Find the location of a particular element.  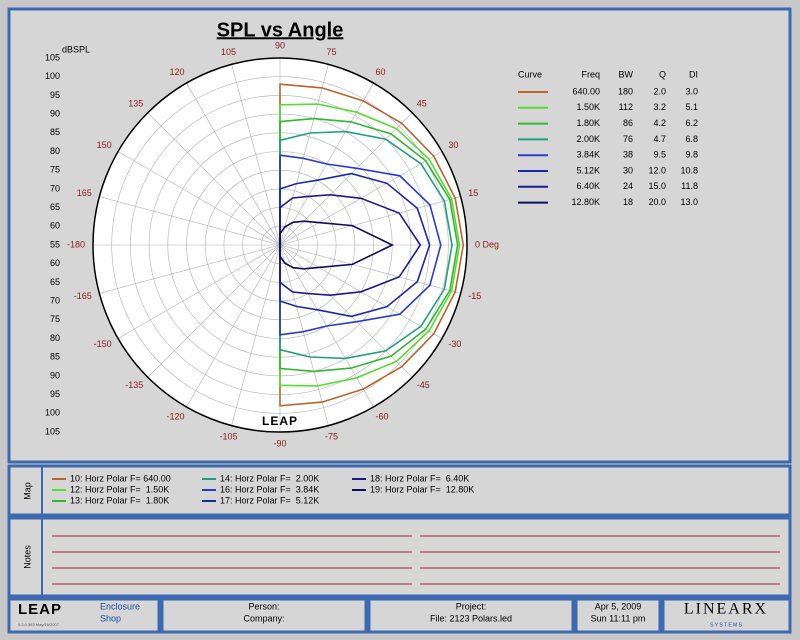

legend-di: 10.8 is located at coordinates (689, 170).